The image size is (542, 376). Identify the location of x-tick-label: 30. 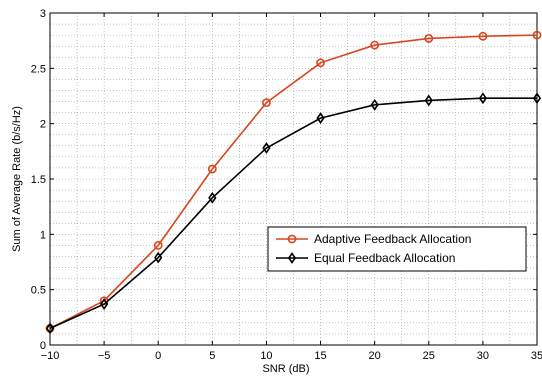
(483, 356).